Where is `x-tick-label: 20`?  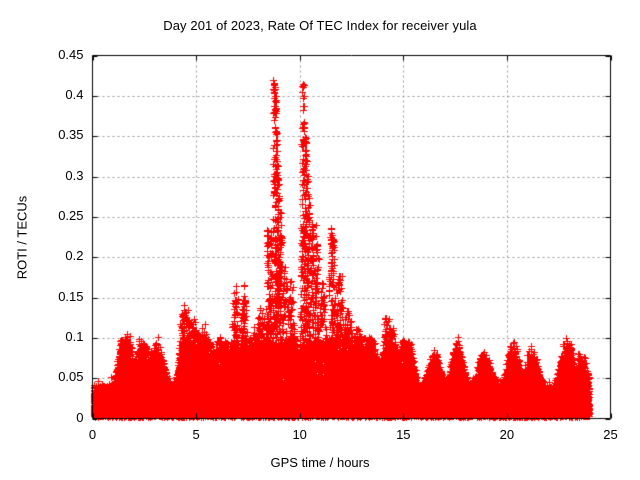 x-tick-label: 20 is located at coordinates (507, 434).